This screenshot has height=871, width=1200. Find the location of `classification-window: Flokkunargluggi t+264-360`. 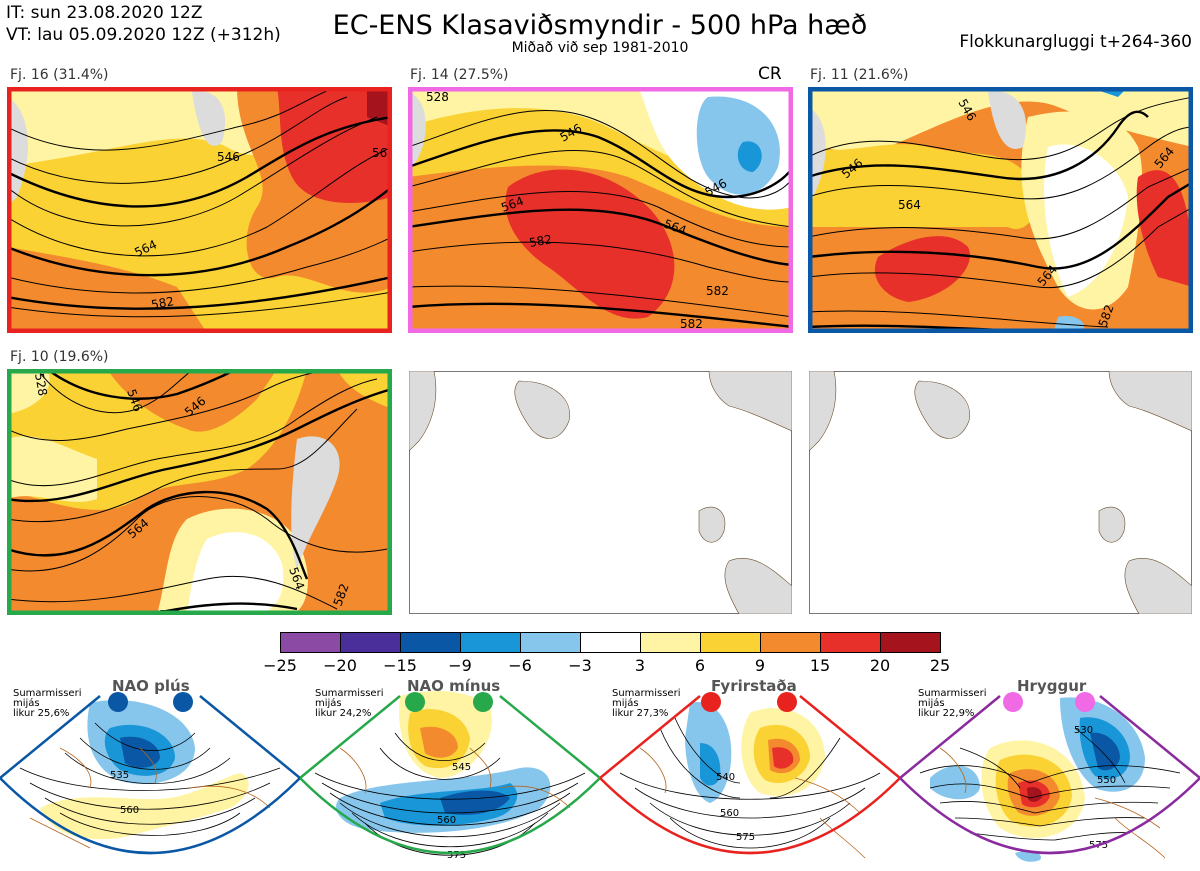

classification-window: Flokkunargluggi t+264-360 is located at coordinates (1075, 42).